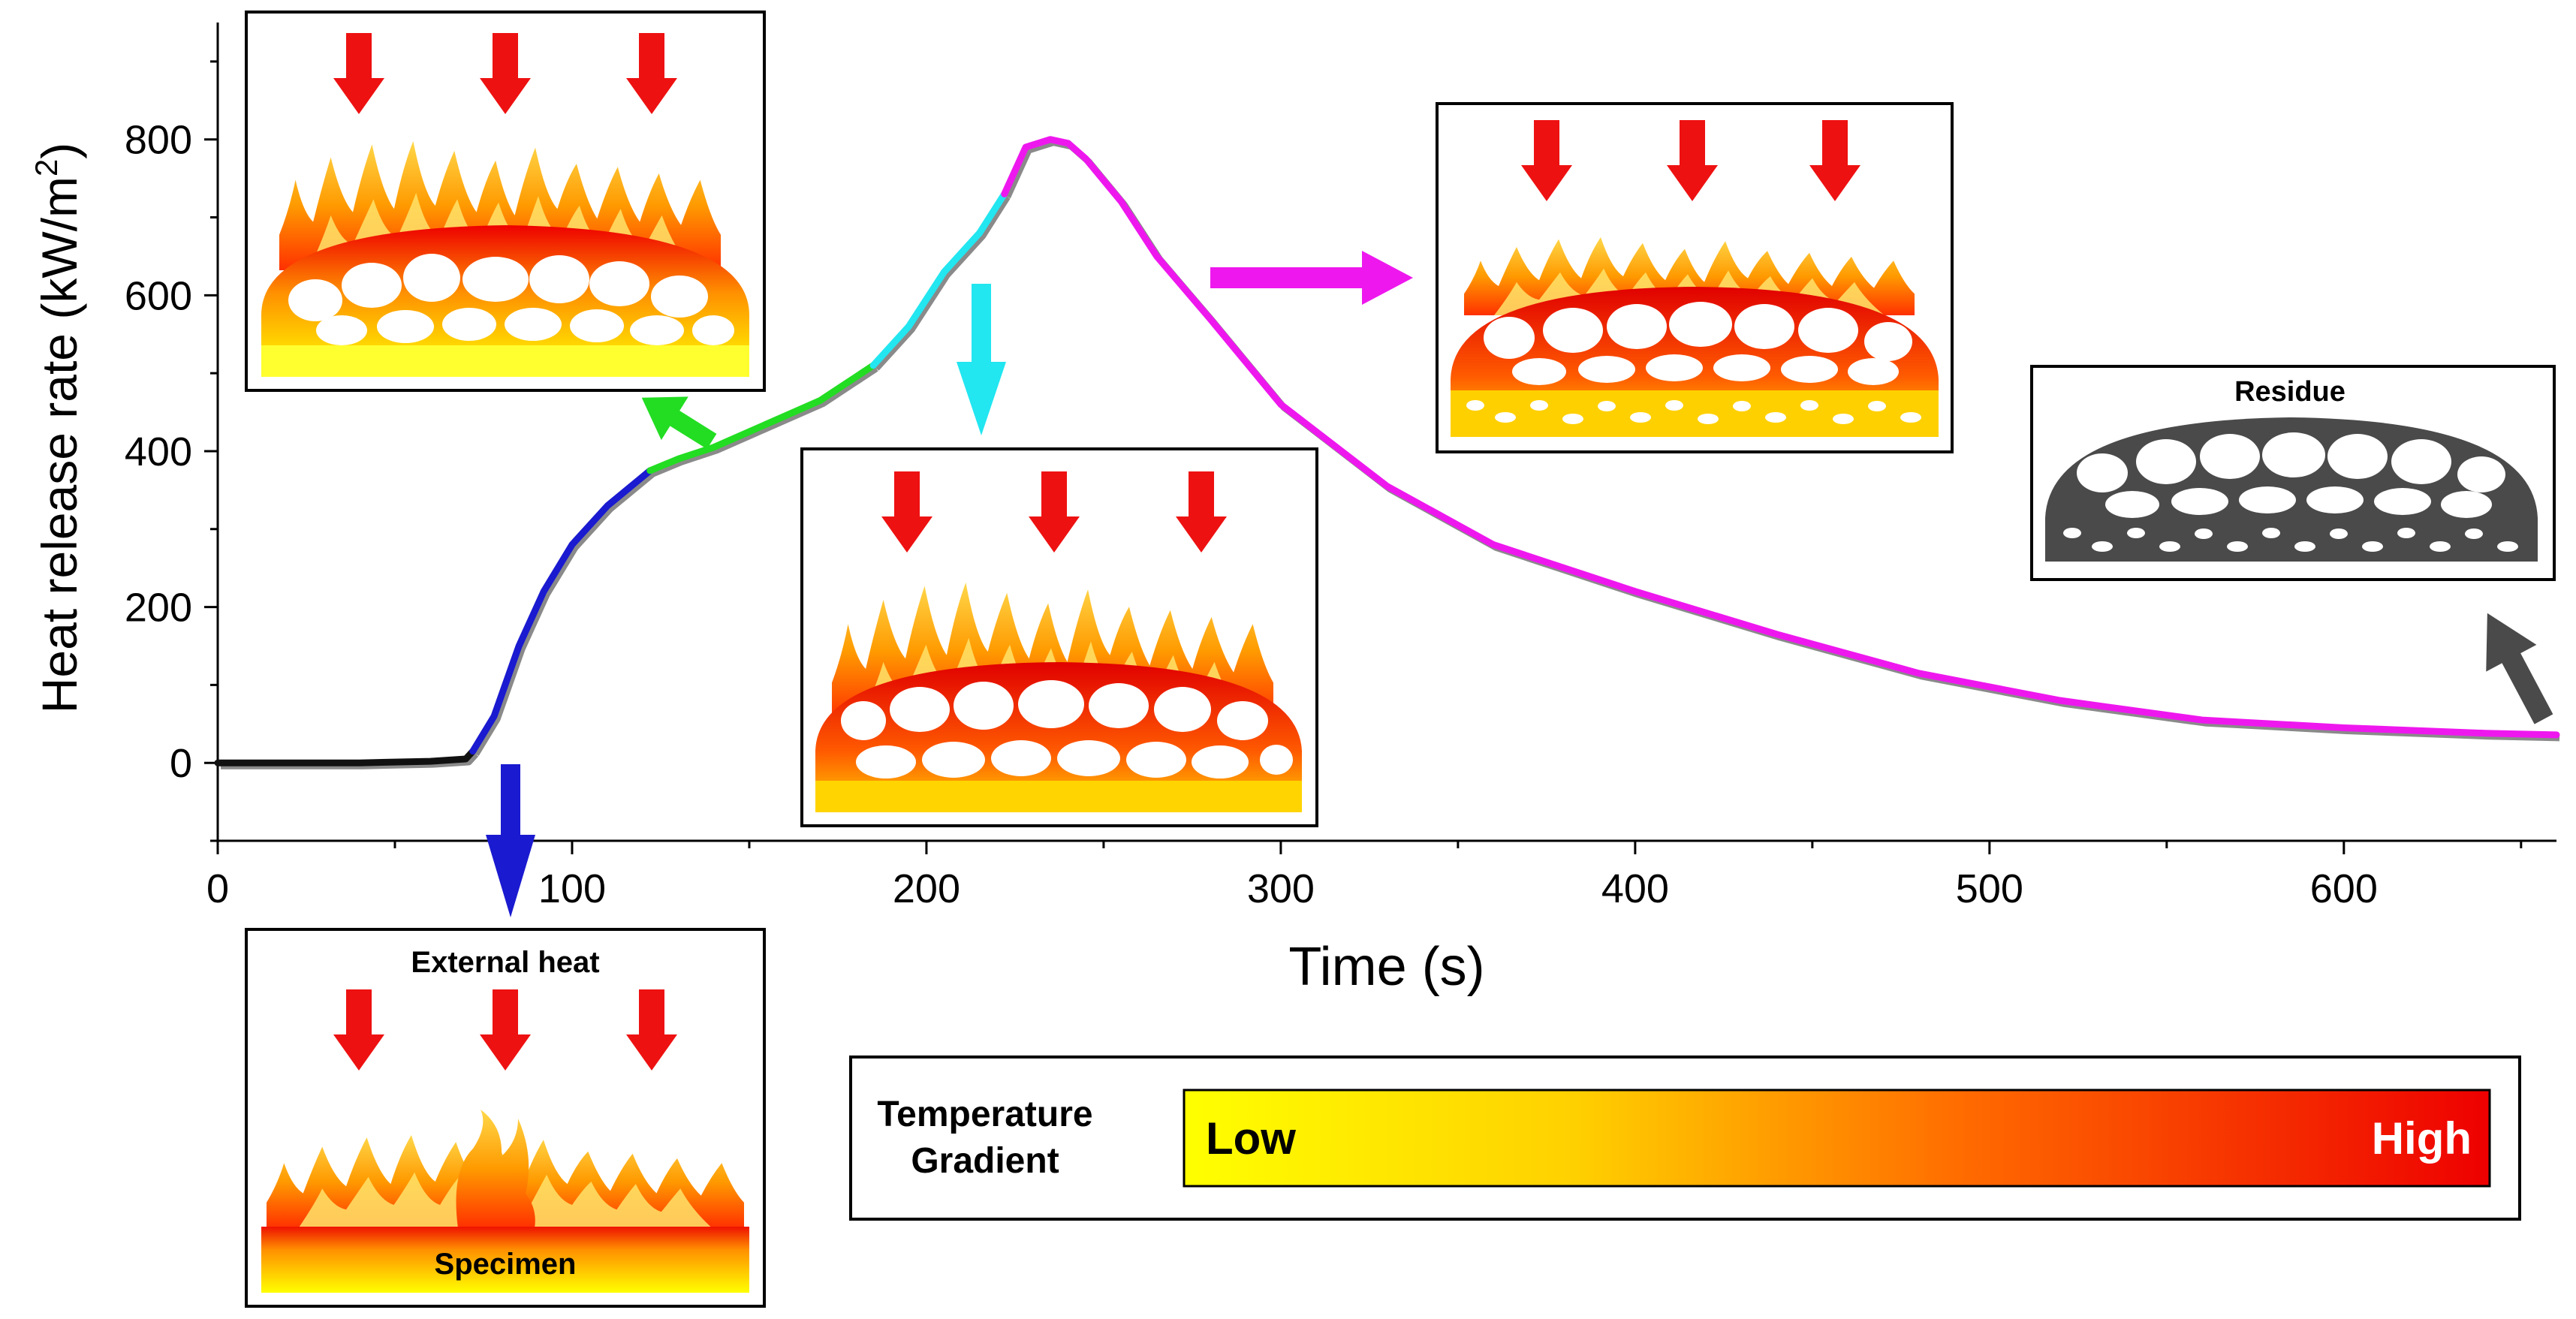 The width and height of the screenshot is (2576, 1319). Describe the element at coordinates (981, 359) in the screenshot. I see `char-pointer-arrow` at that location.